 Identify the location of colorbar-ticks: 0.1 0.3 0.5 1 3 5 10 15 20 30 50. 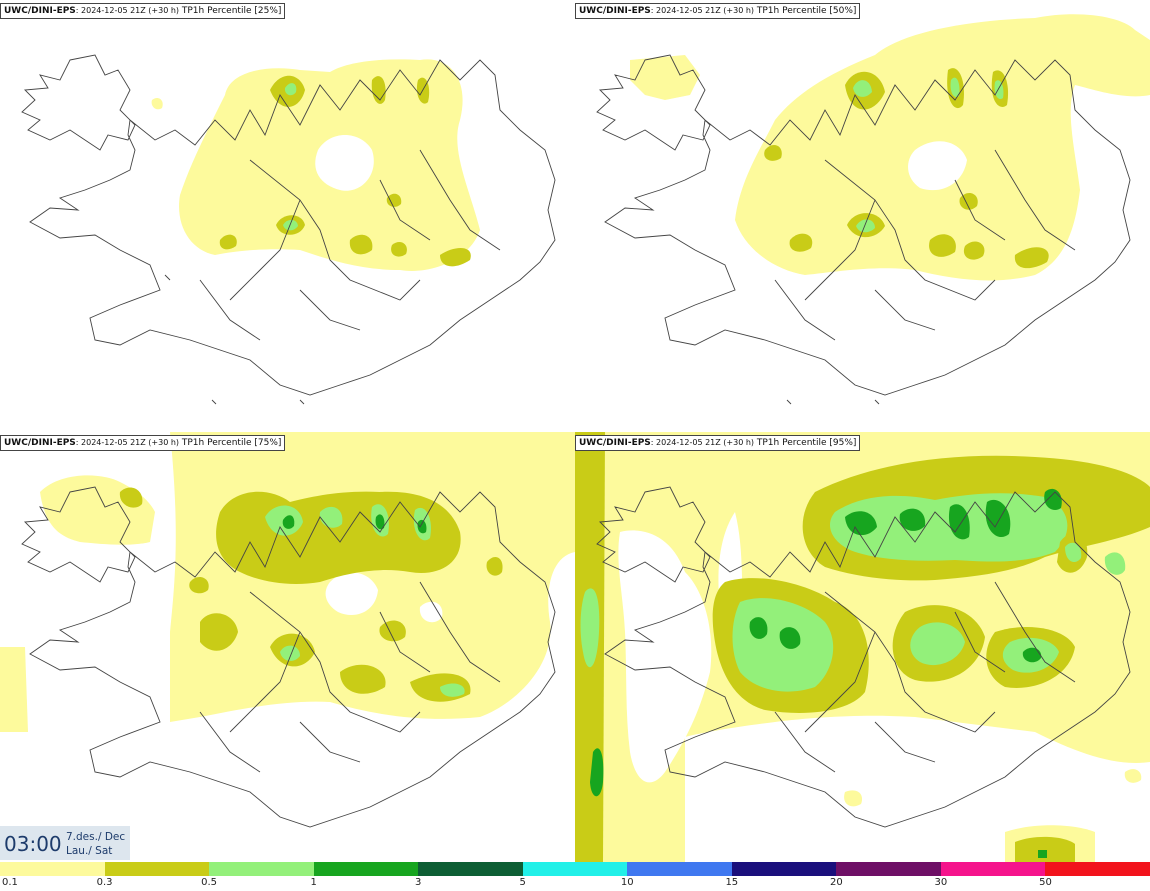
(575, 883).